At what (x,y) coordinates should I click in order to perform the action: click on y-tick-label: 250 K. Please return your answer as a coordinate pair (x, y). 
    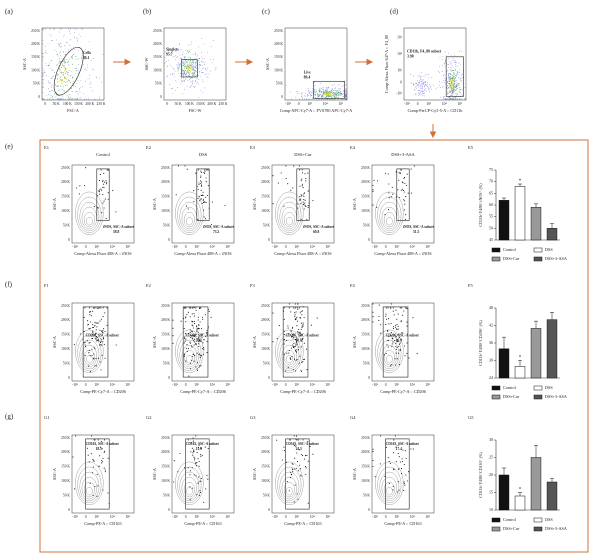
    Looking at the image, I should click on (278, 31).